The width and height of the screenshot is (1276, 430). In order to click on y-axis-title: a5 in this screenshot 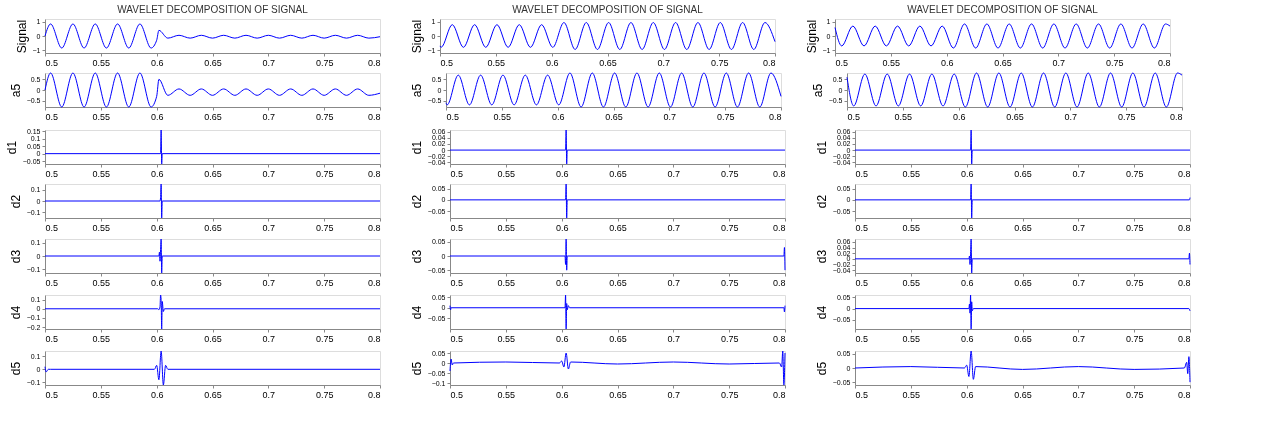, I will do `click(15, 90)`.